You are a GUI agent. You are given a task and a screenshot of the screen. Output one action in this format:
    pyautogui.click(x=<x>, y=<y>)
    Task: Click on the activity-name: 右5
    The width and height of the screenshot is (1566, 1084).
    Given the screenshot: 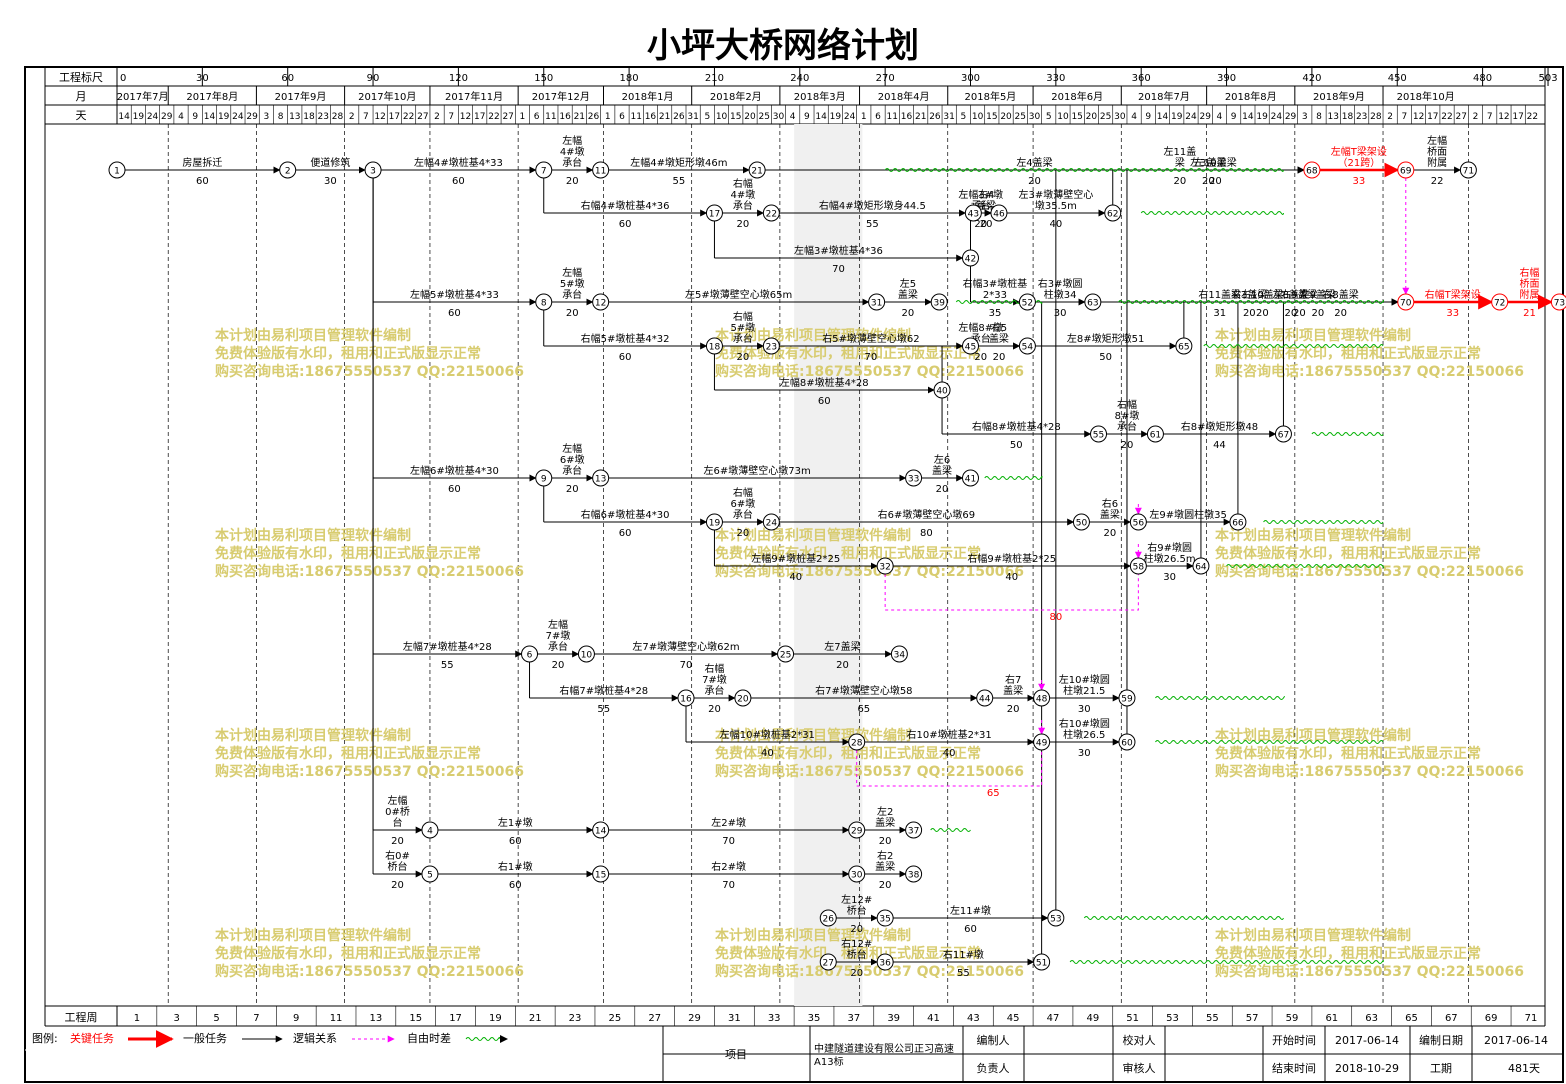 What is the action you would take?
    pyautogui.click(x=999, y=327)
    